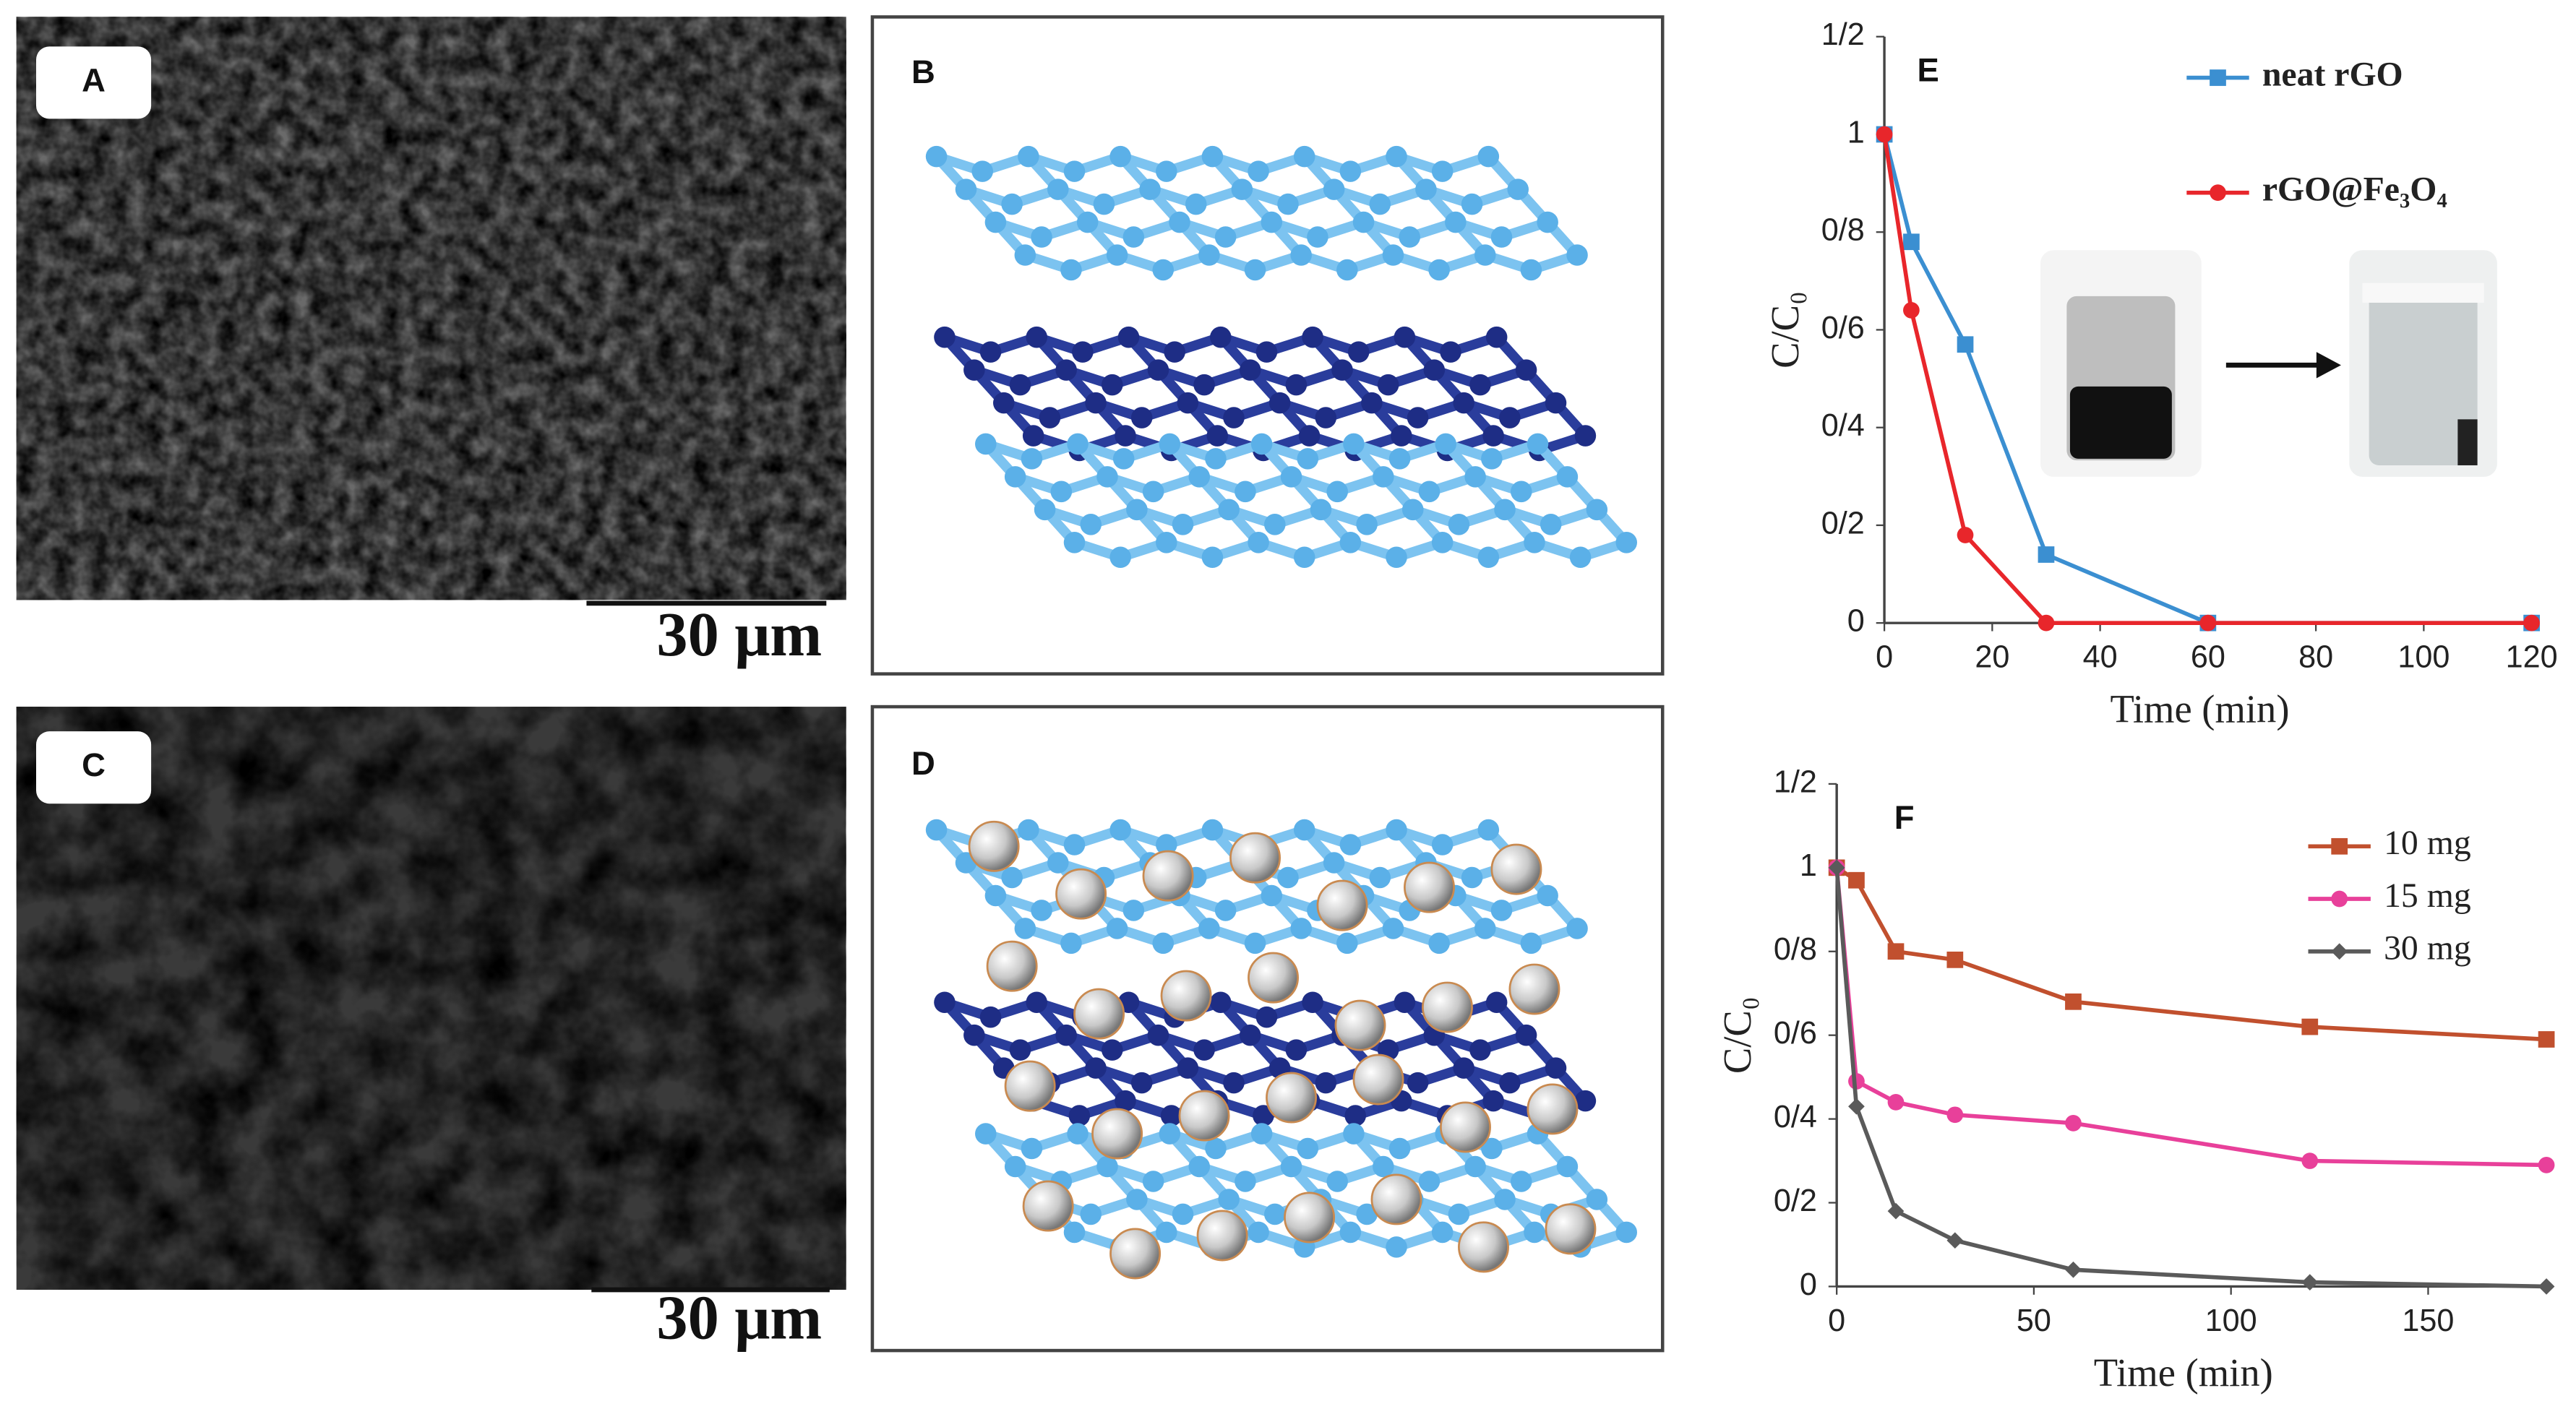  What do you see at coordinates (1905, 817) in the screenshot?
I see `panel-label: F` at bounding box center [1905, 817].